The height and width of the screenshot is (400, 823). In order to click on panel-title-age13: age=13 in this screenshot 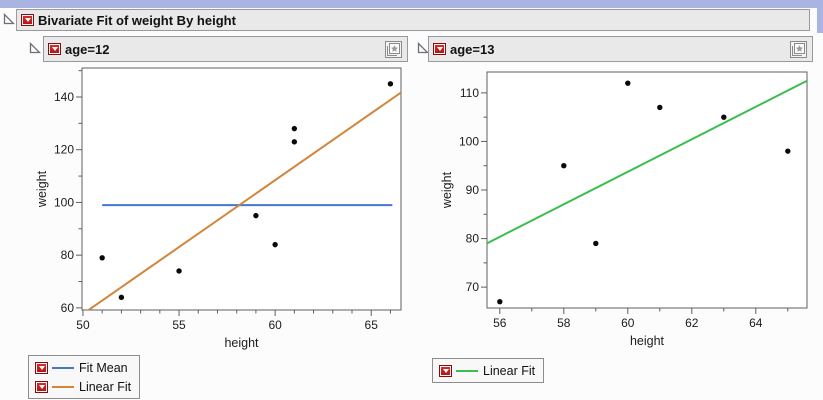, I will do `click(472, 49)`.